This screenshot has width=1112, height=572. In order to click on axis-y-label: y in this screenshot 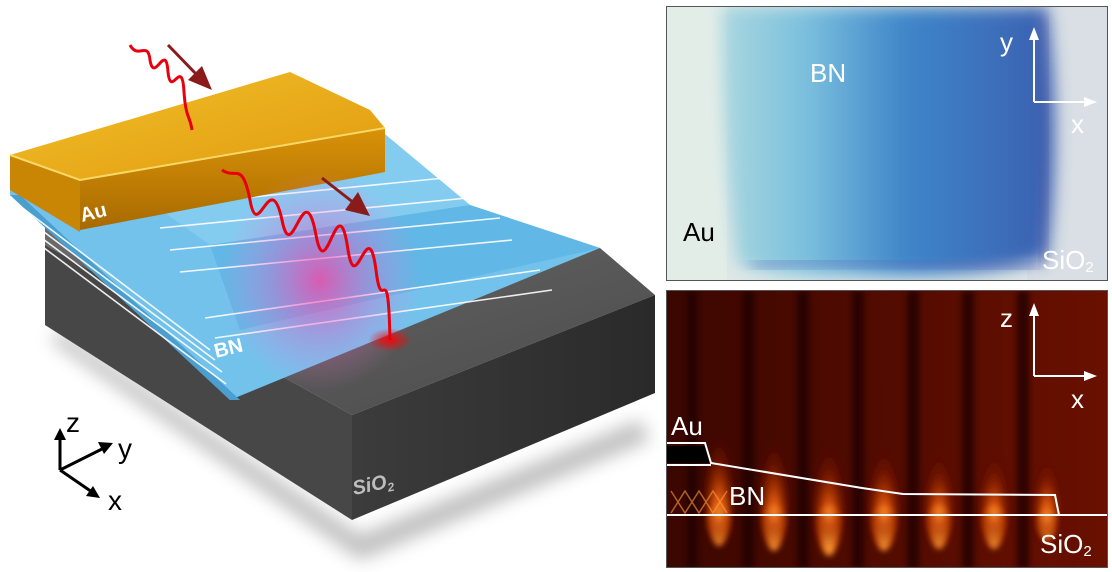, I will do `click(125, 448)`.